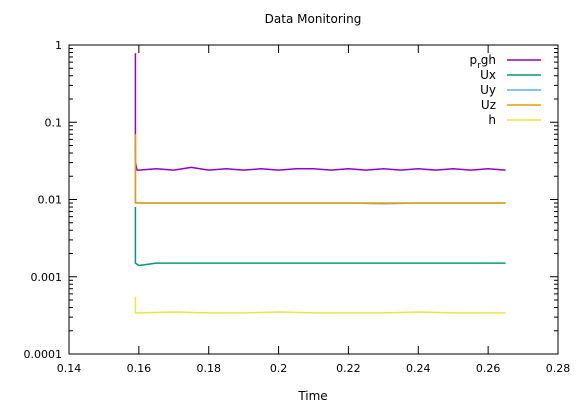  Describe the element at coordinates (54, 122) in the screenshot. I see `y-tick-label: 0.1` at that location.